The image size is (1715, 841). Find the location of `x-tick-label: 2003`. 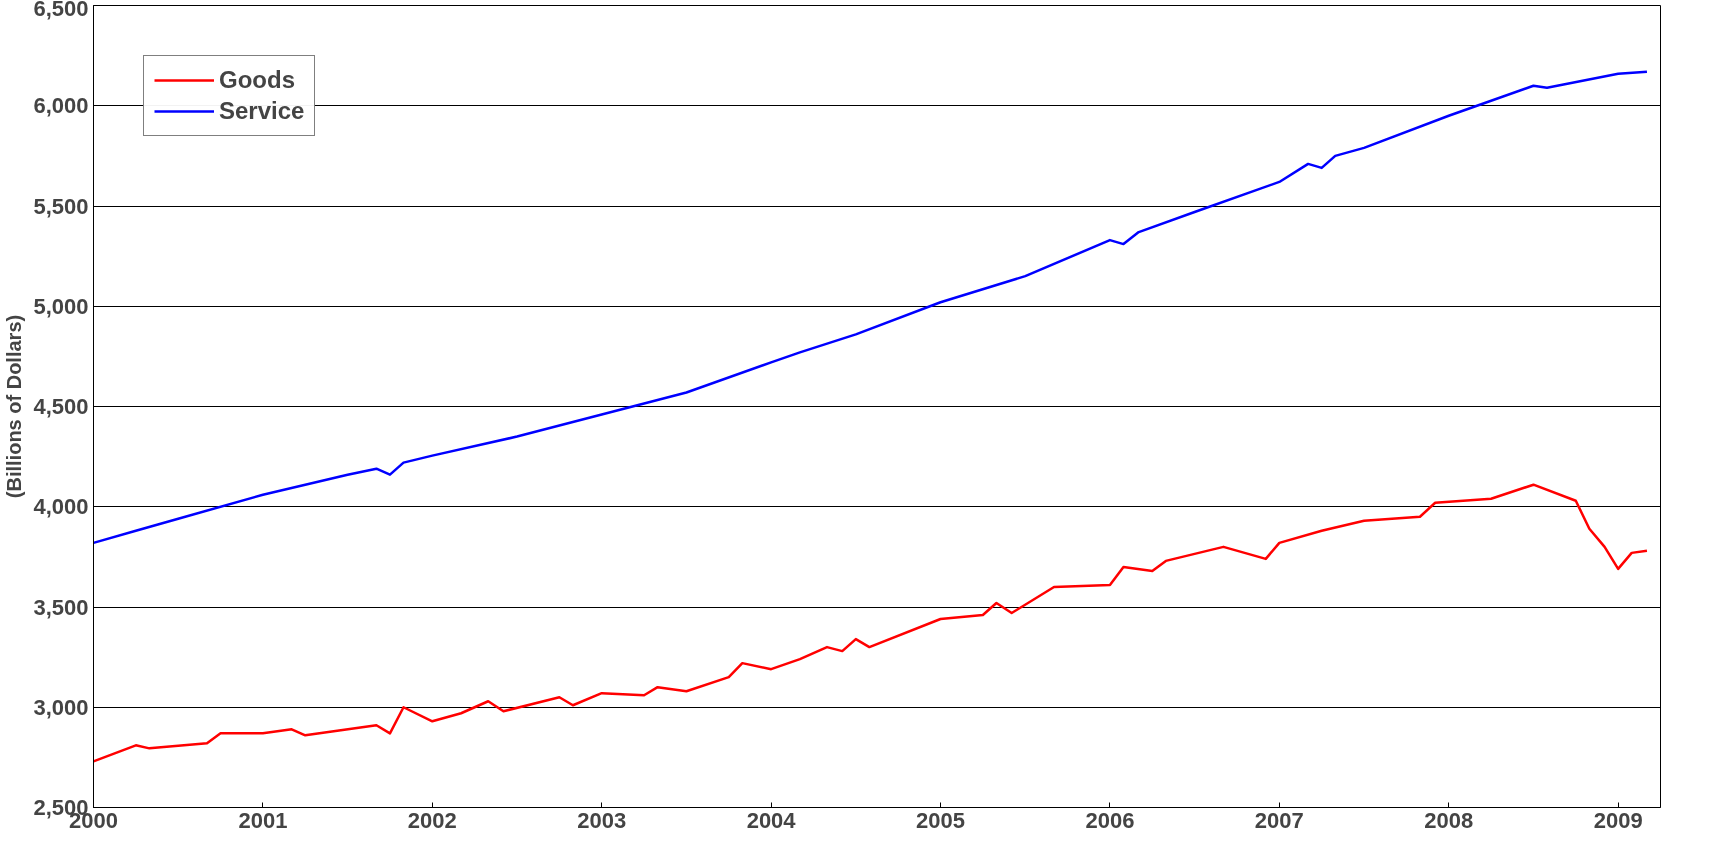

x-tick-label: 2003 is located at coordinates (602, 820).